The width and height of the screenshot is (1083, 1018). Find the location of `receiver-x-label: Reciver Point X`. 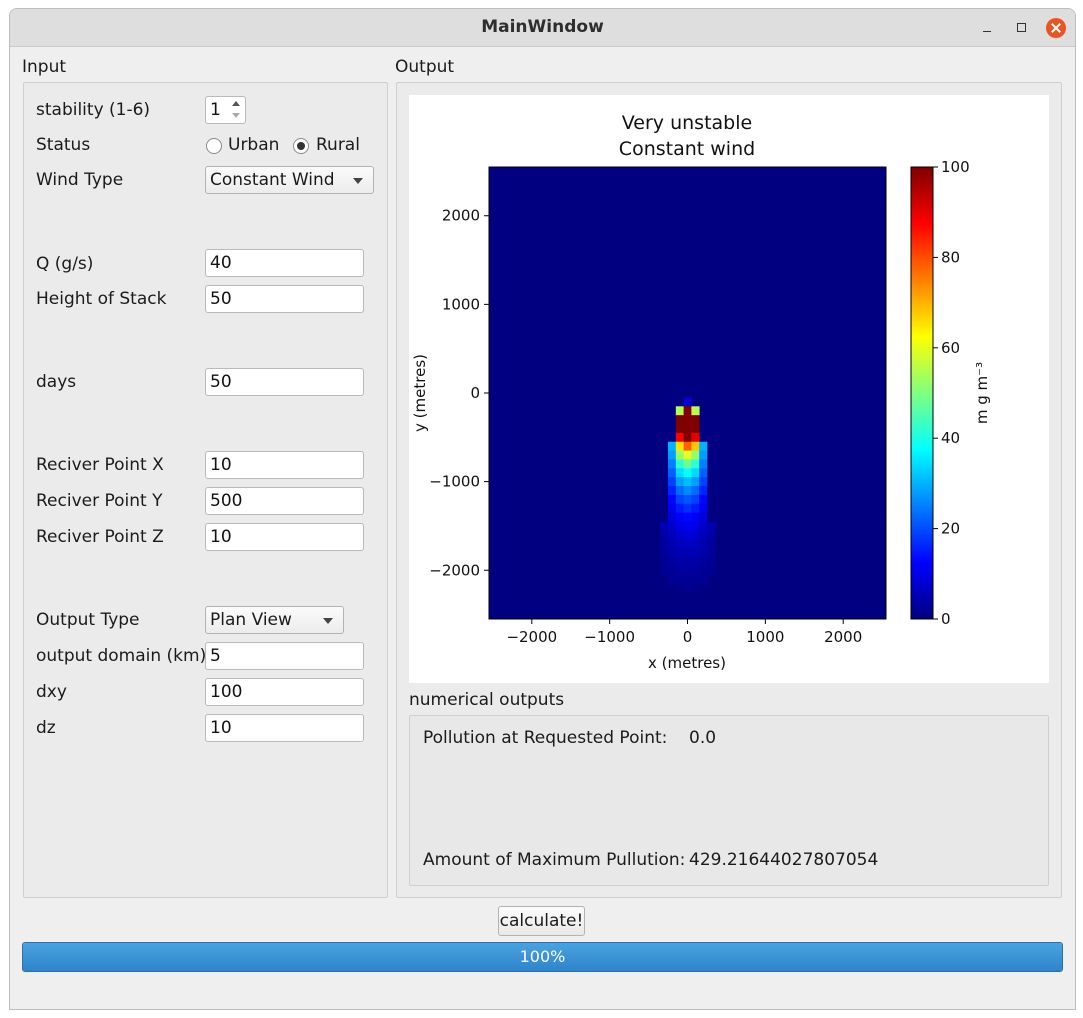

receiver-x-label: Reciver Point X is located at coordinates (100, 465).